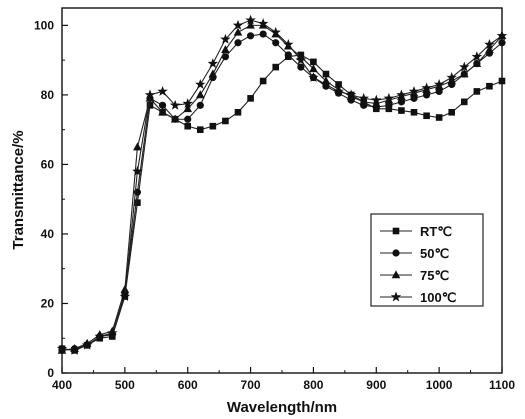 The height and width of the screenshot is (419, 525). I want to click on legend-box, so click(427, 260).